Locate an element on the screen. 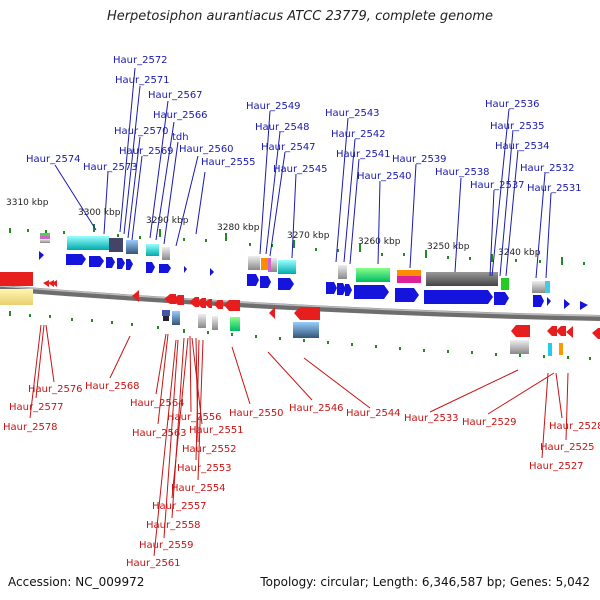 Image resolution: width=600 pixels, height=600 pixels. gene-label: Haur_2558 is located at coordinates (173, 525).